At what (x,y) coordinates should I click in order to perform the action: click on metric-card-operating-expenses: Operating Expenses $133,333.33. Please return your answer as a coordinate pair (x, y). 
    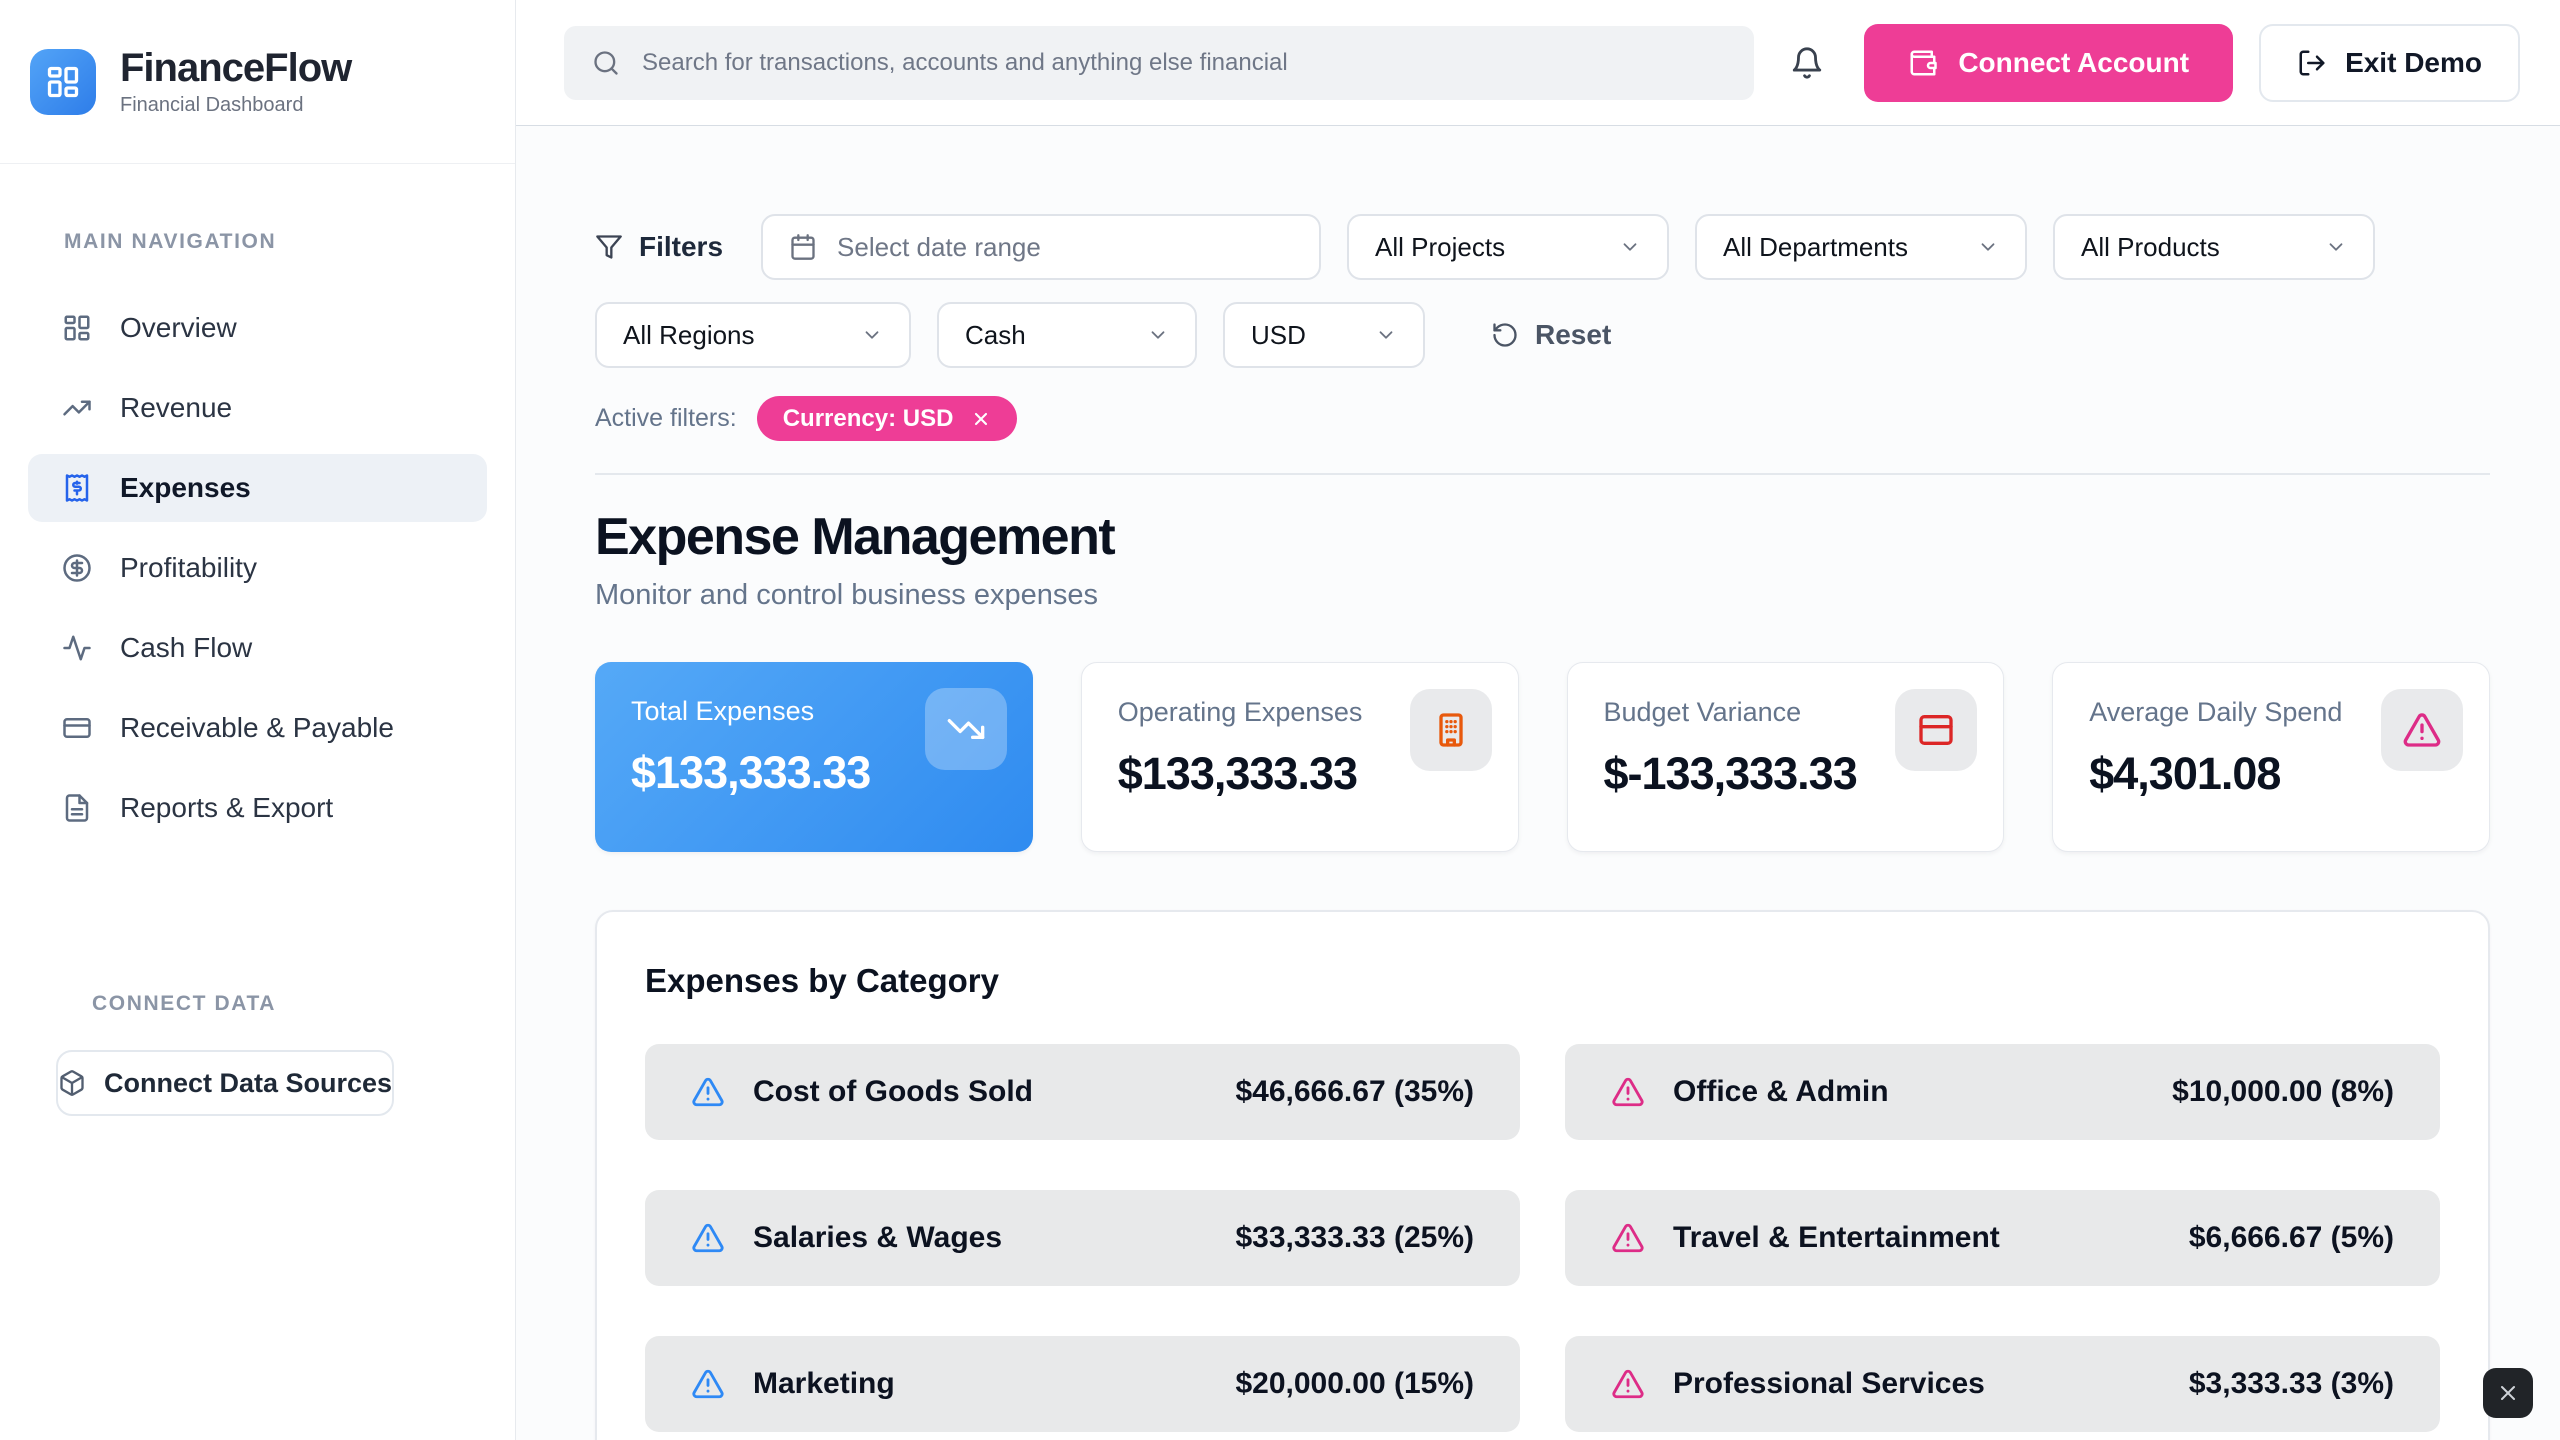
    Looking at the image, I should click on (1299, 757).